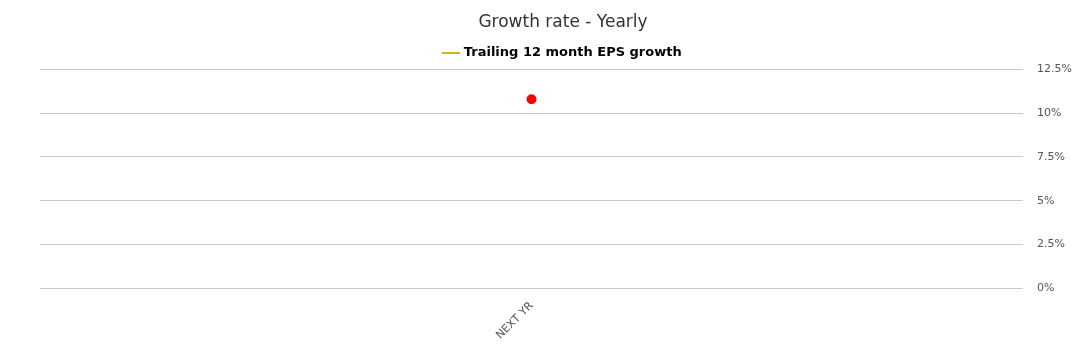 The image size is (1091, 350). What do you see at coordinates (1055, 69) in the screenshot?
I see `y-tick-label: 12.5%` at bounding box center [1055, 69].